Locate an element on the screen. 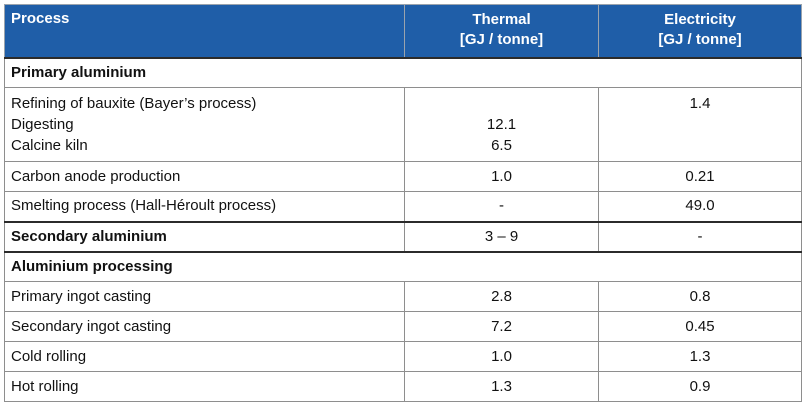 The height and width of the screenshot is (407, 805). table-row: Cold rolling 1.0 1.3 is located at coordinates (403, 356).